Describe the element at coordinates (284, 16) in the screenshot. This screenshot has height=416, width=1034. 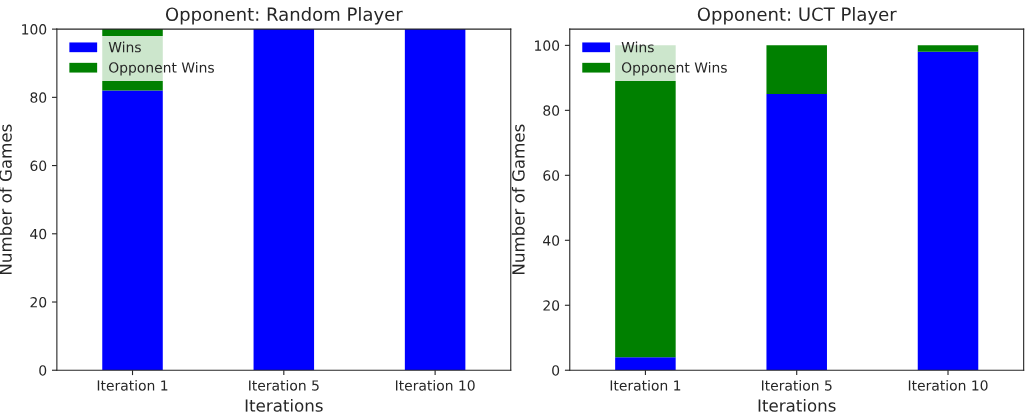
I see `chart-title: Opponent: Random Player` at that location.